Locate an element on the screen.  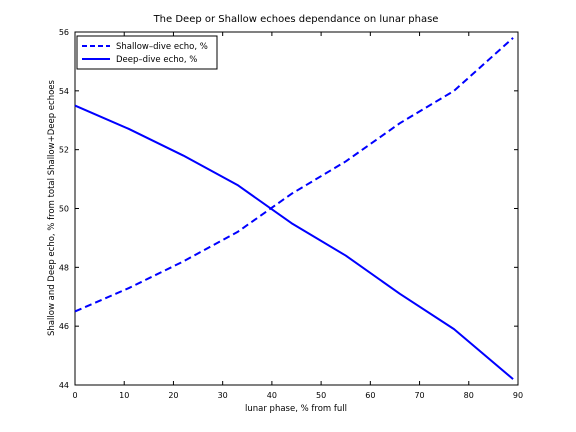
legend: Shallow–dive echo, % Deep–dive echo, % is located at coordinates (147, 52).